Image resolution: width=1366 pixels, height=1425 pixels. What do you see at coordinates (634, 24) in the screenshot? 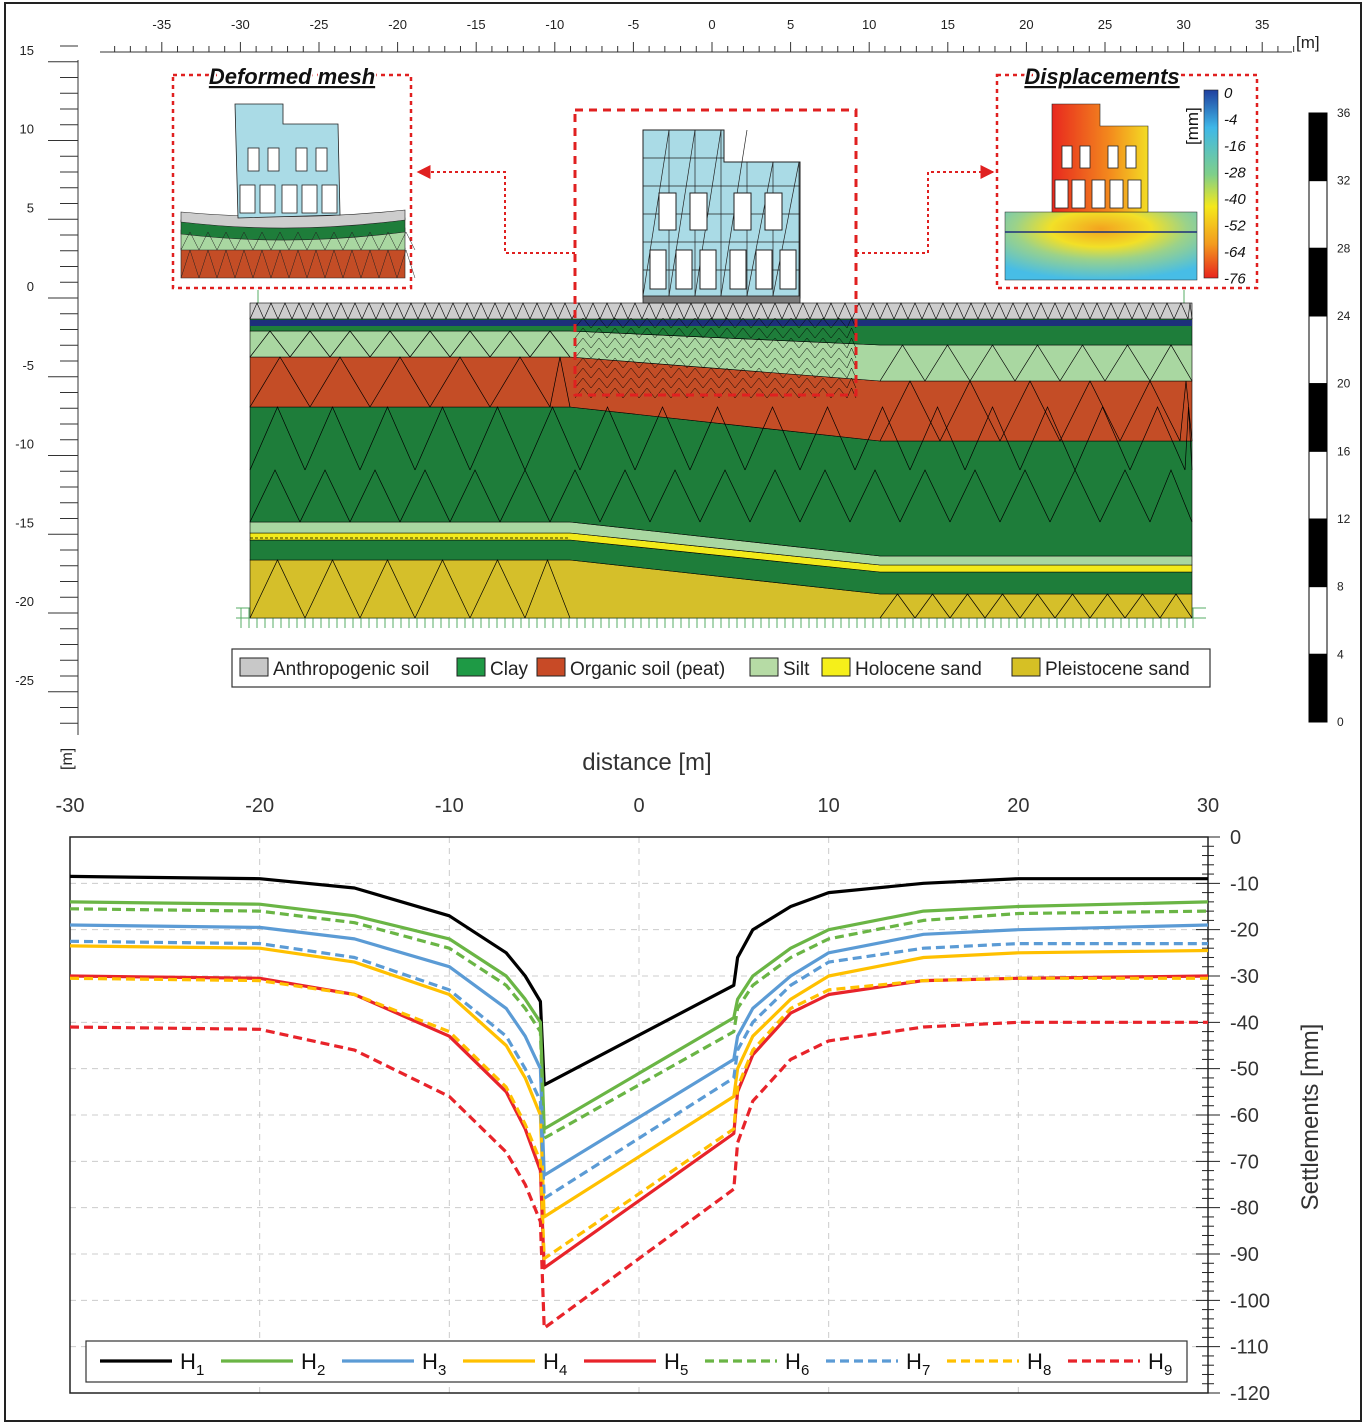
I see `x-ruler-tick-label: -5` at bounding box center [634, 24].